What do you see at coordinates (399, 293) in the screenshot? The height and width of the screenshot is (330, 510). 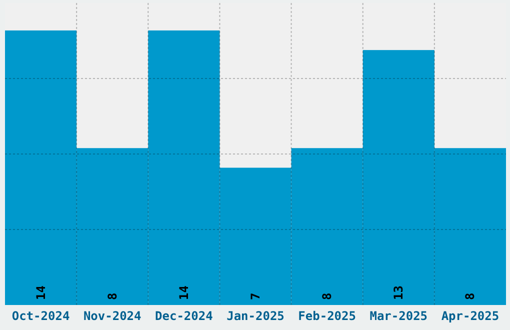 I see `data-label: 13` at bounding box center [399, 293].